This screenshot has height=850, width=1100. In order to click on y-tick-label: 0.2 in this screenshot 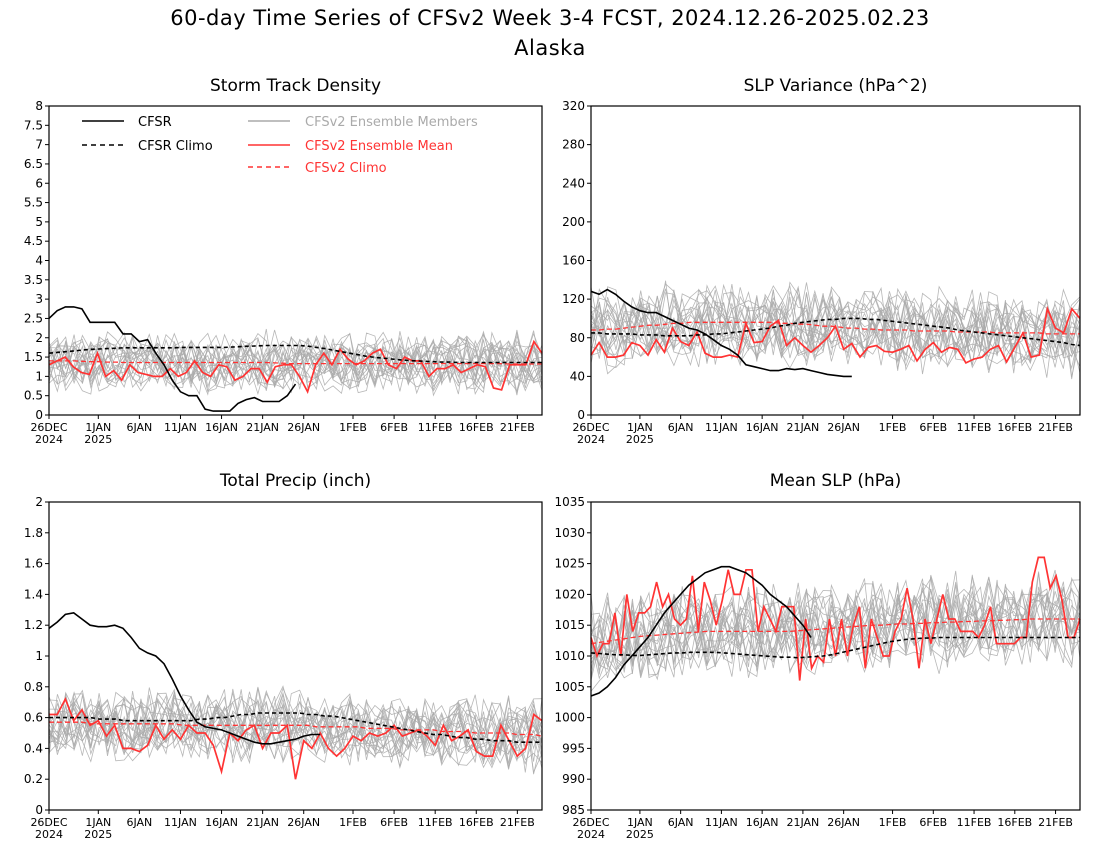, I will do `click(33, 779)`.